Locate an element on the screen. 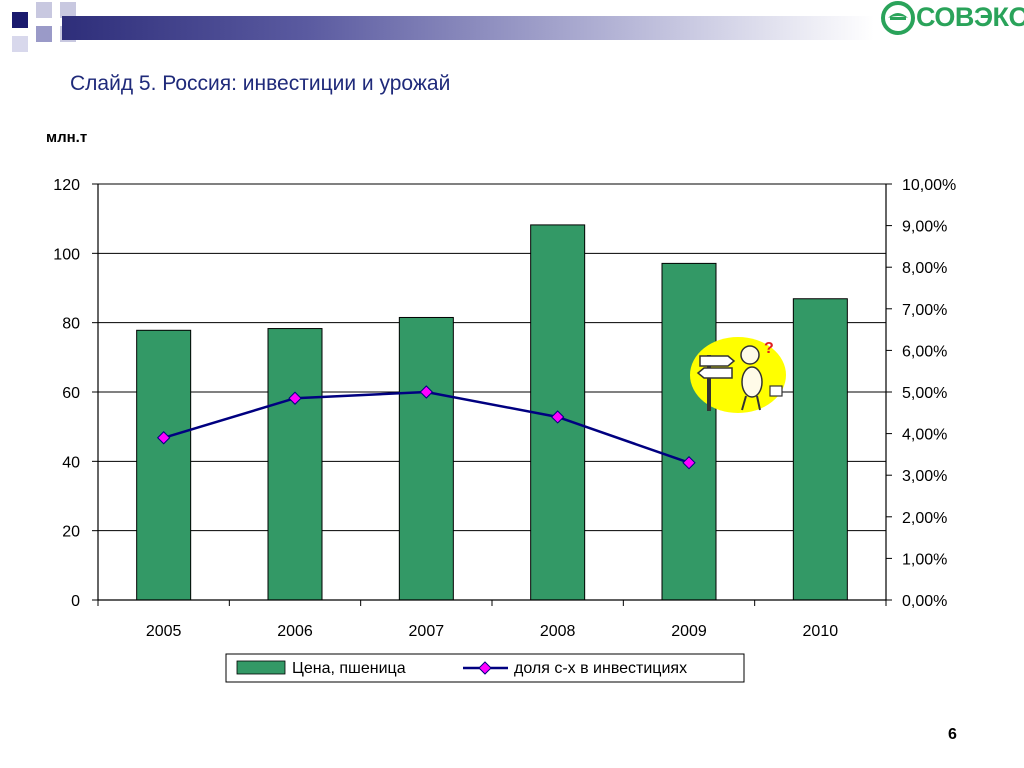  line-series is located at coordinates (426, 427).